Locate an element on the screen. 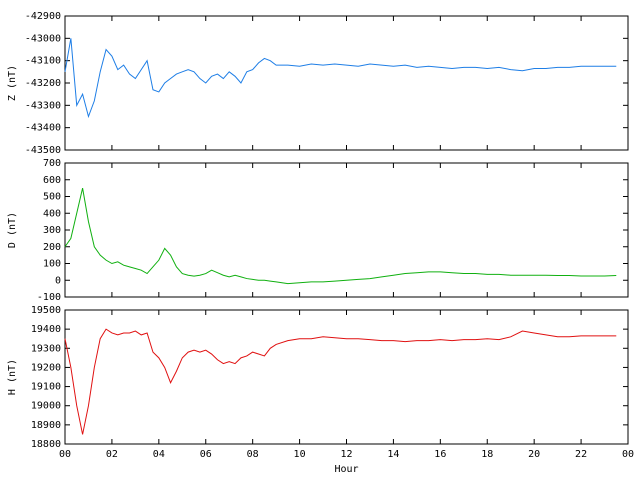 The image size is (640, 480). y-tick-label: -42900 is located at coordinates (43, 16).